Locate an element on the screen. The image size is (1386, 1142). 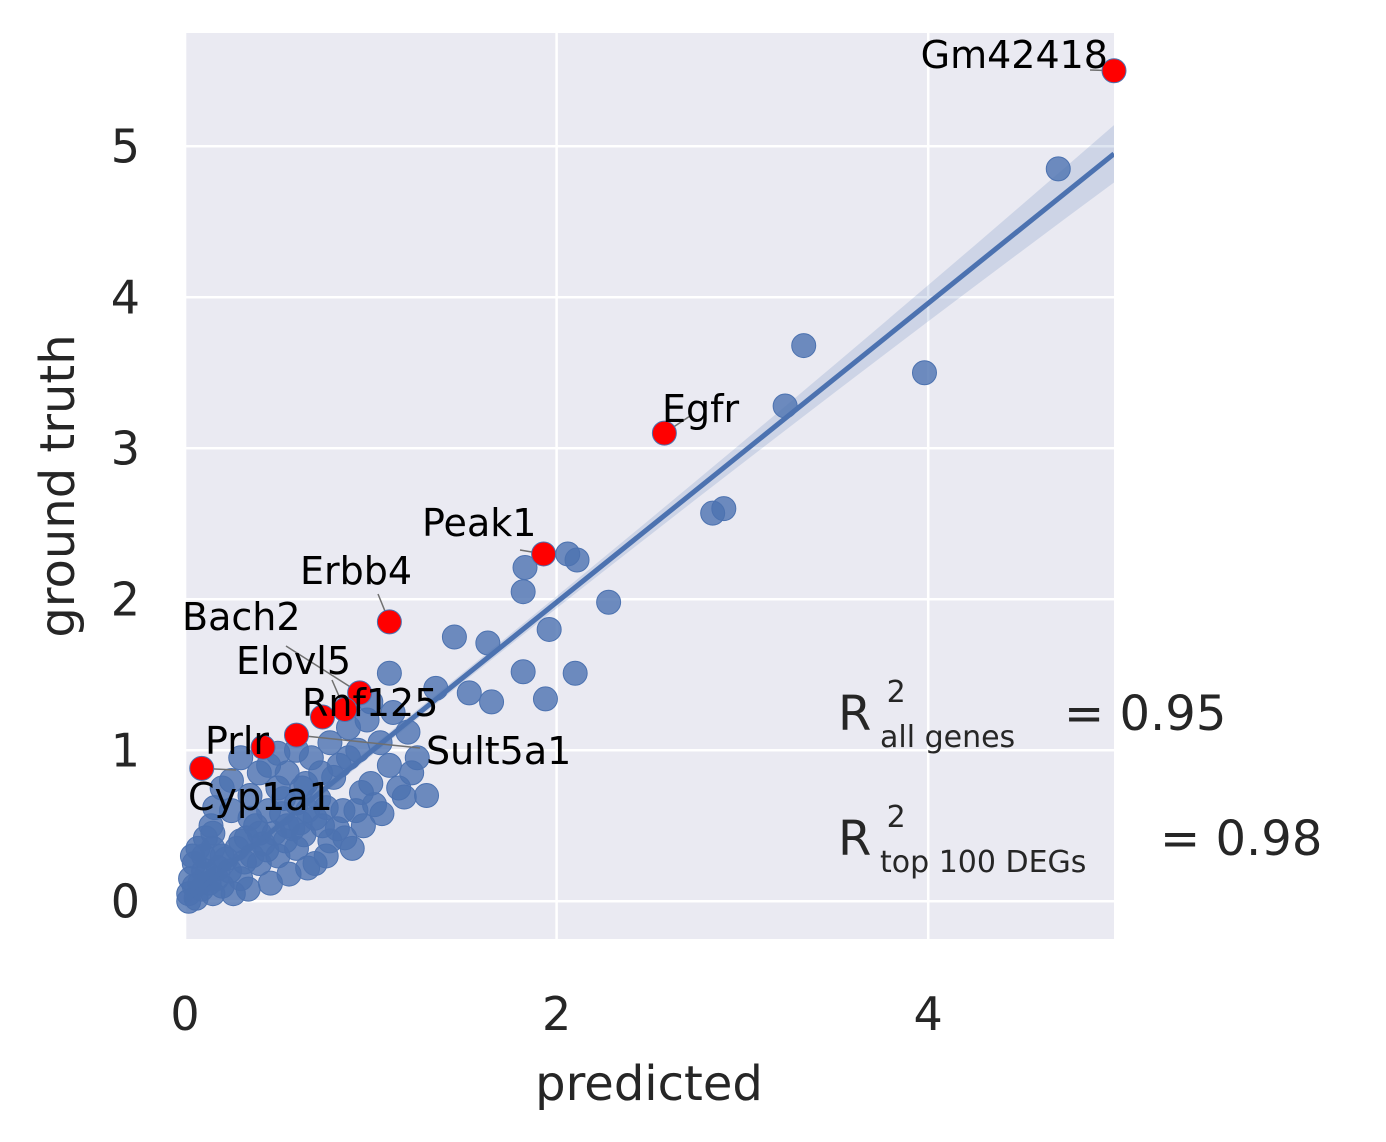
x-tick-label: 2 is located at coordinates (556, 1014).